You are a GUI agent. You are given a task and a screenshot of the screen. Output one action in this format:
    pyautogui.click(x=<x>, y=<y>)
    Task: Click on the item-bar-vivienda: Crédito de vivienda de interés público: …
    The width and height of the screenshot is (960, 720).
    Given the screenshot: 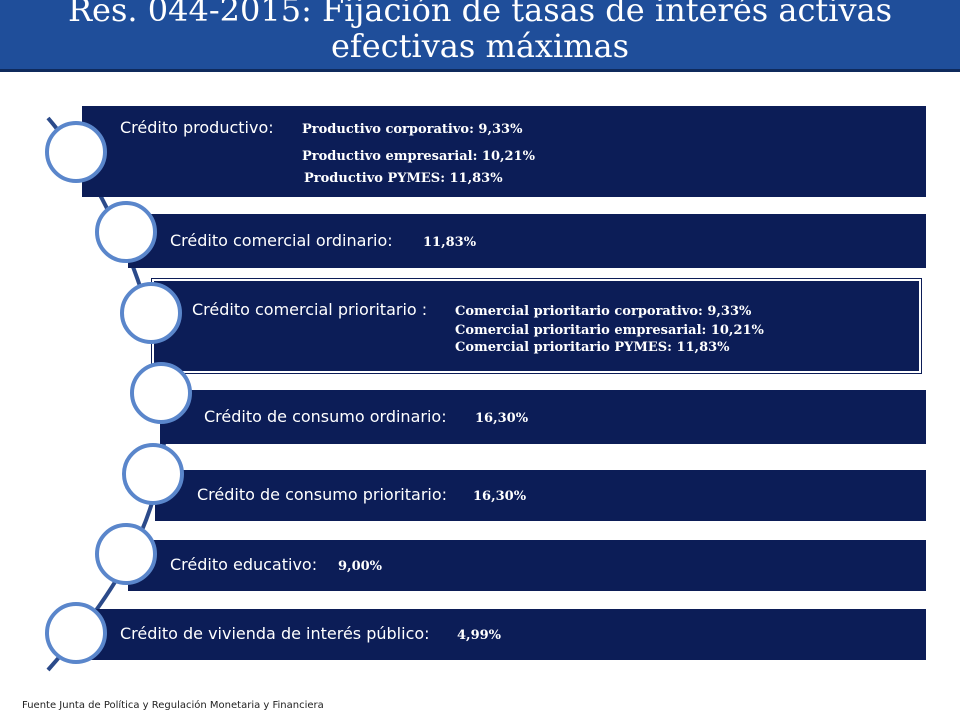 What is the action you would take?
    pyautogui.click(x=504, y=634)
    